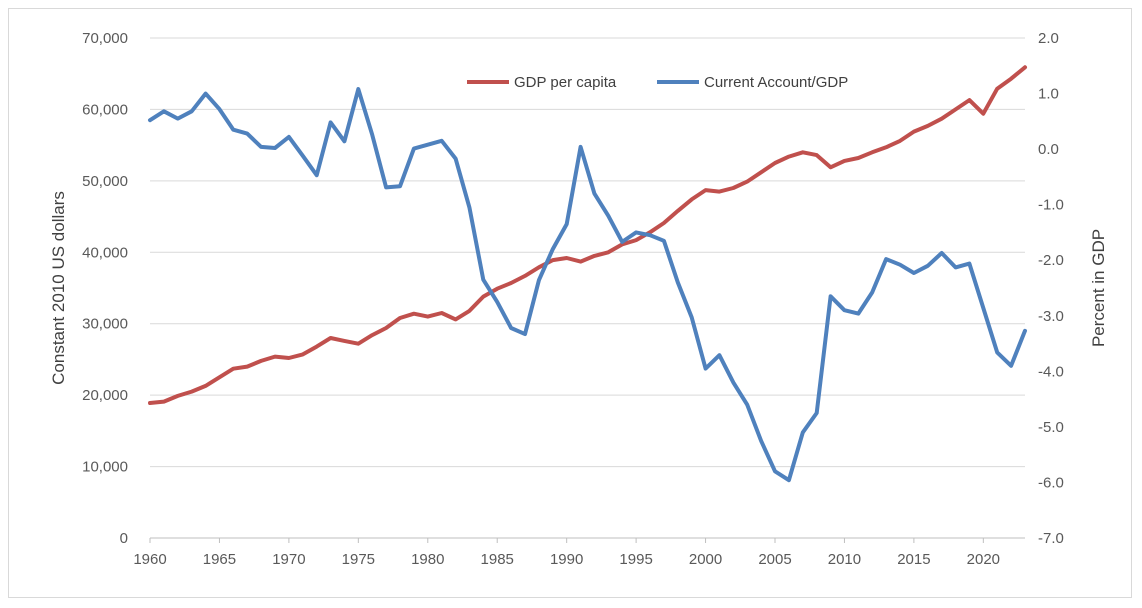 The image size is (1142, 608). I want to click on y-axis-right-title: Percent in GDP, so click(1098, 288).